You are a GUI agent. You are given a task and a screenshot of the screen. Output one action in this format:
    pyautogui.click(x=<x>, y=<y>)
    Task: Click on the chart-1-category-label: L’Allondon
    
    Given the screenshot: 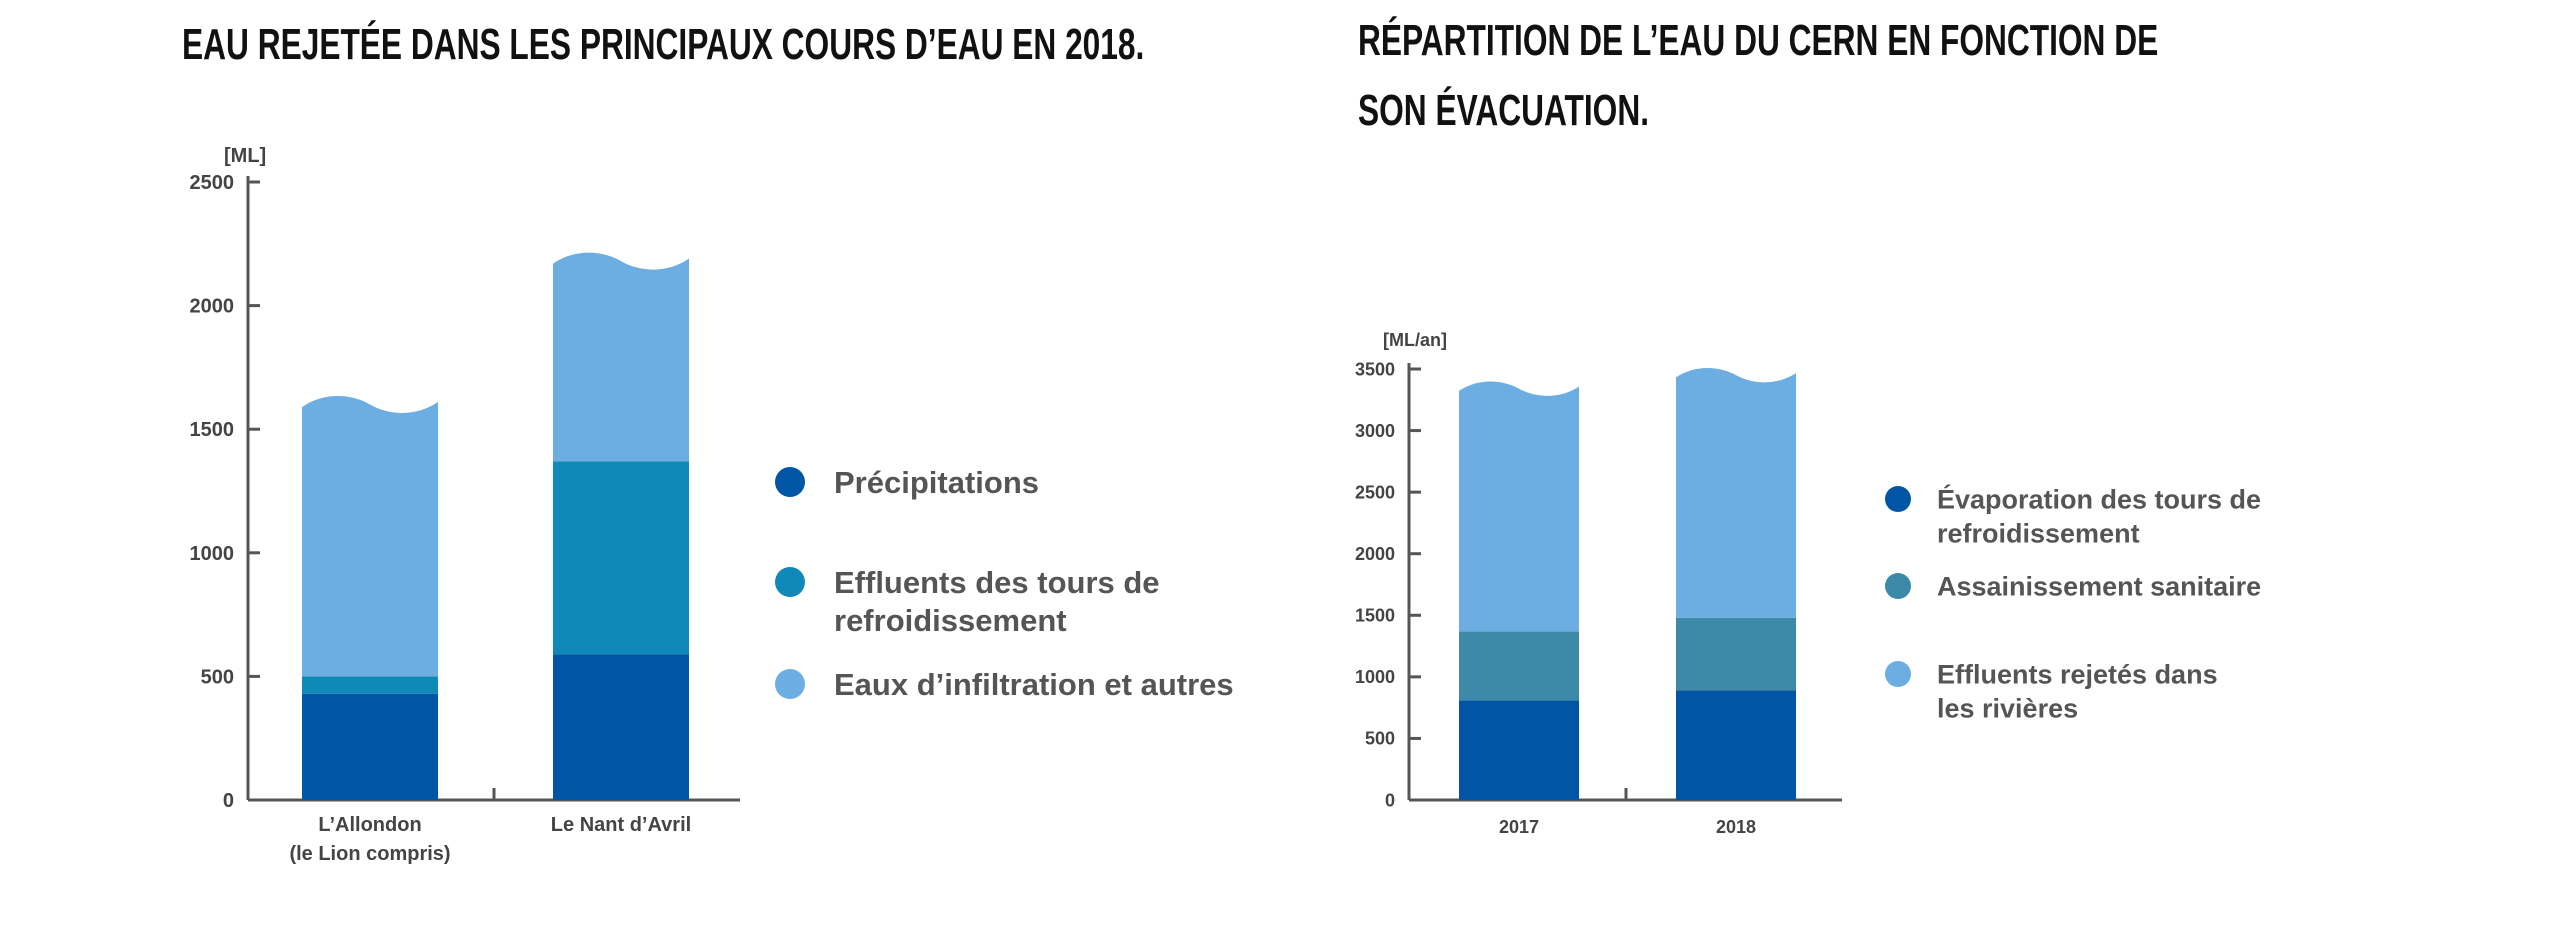 What is the action you would take?
    pyautogui.click(x=369, y=825)
    